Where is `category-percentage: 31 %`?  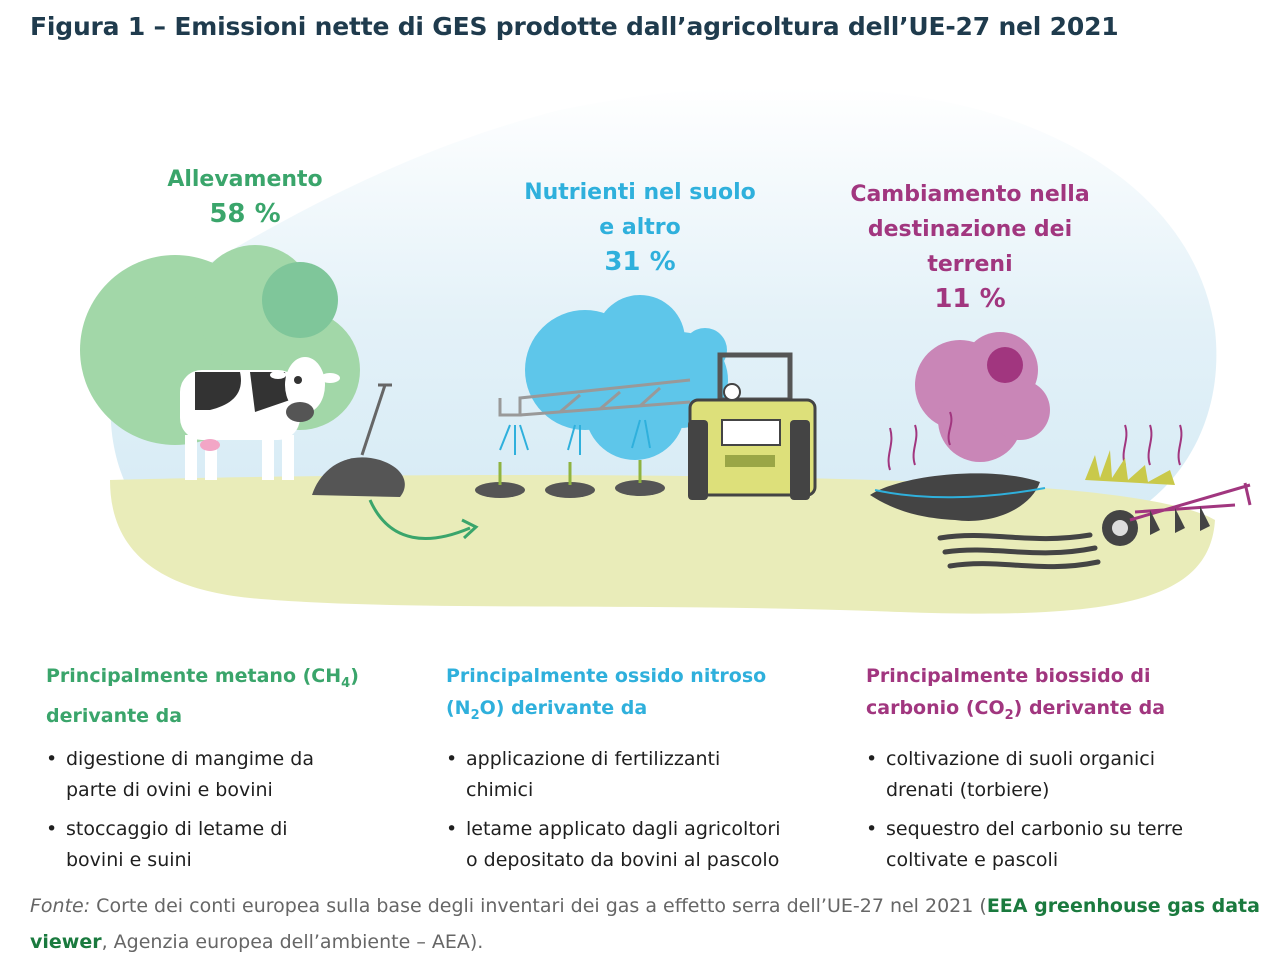 category-percentage: 31 % is located at coordinates (640, 262).